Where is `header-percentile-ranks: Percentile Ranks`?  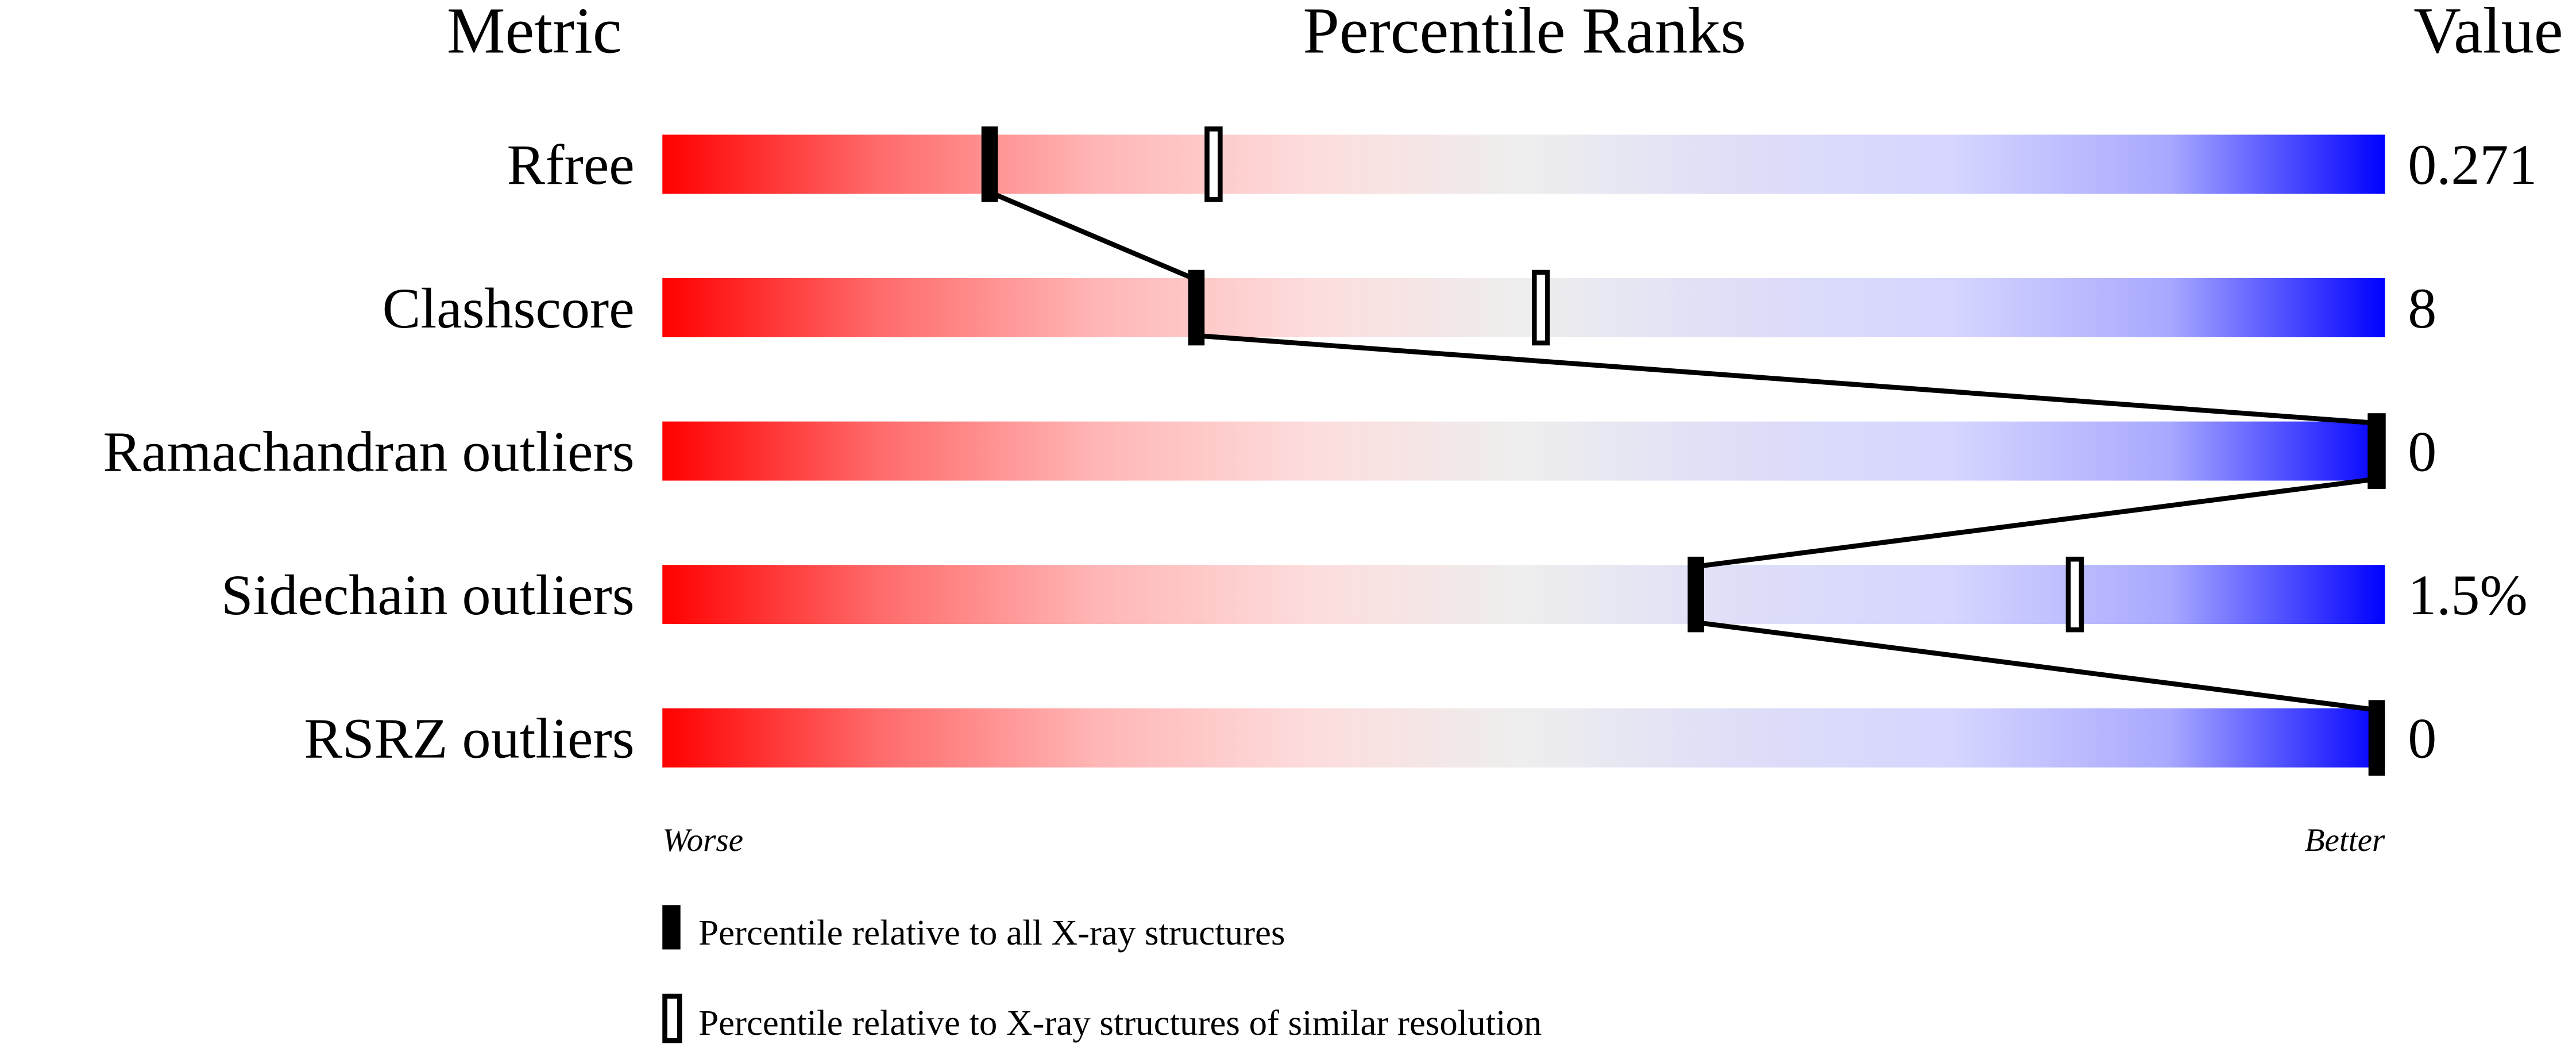
header-percentile-ranks: Percentile Ranks is located at coordinates (1524, 33).